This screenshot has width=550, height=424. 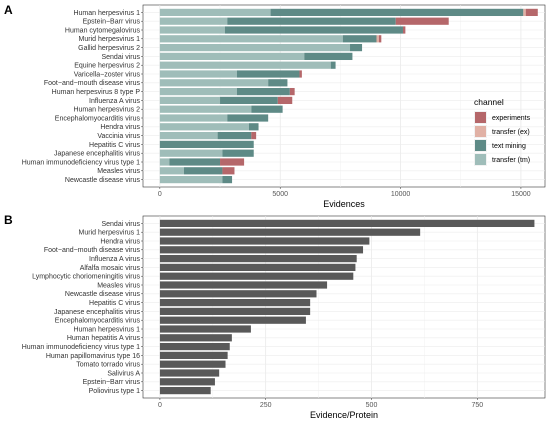 What do you see at coordinates (191, 179) in the screenshot?
I see `bar-transfer-tm-newcastle-disease-virus` at bounding box center [191, 179].